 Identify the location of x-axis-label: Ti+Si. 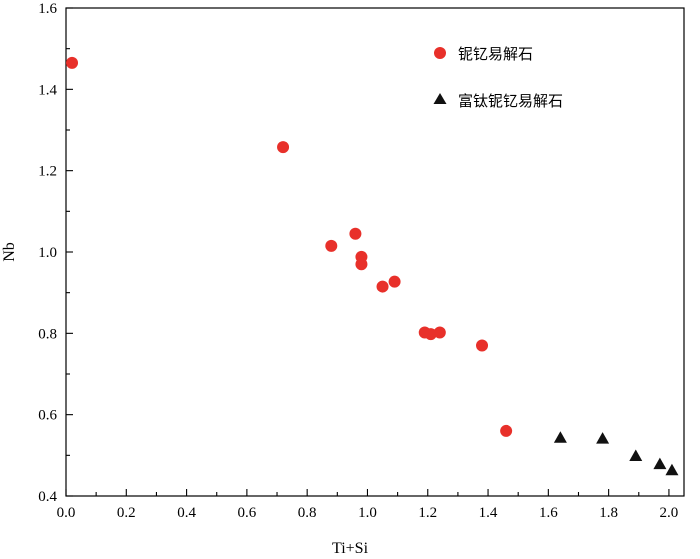
(350, 548).